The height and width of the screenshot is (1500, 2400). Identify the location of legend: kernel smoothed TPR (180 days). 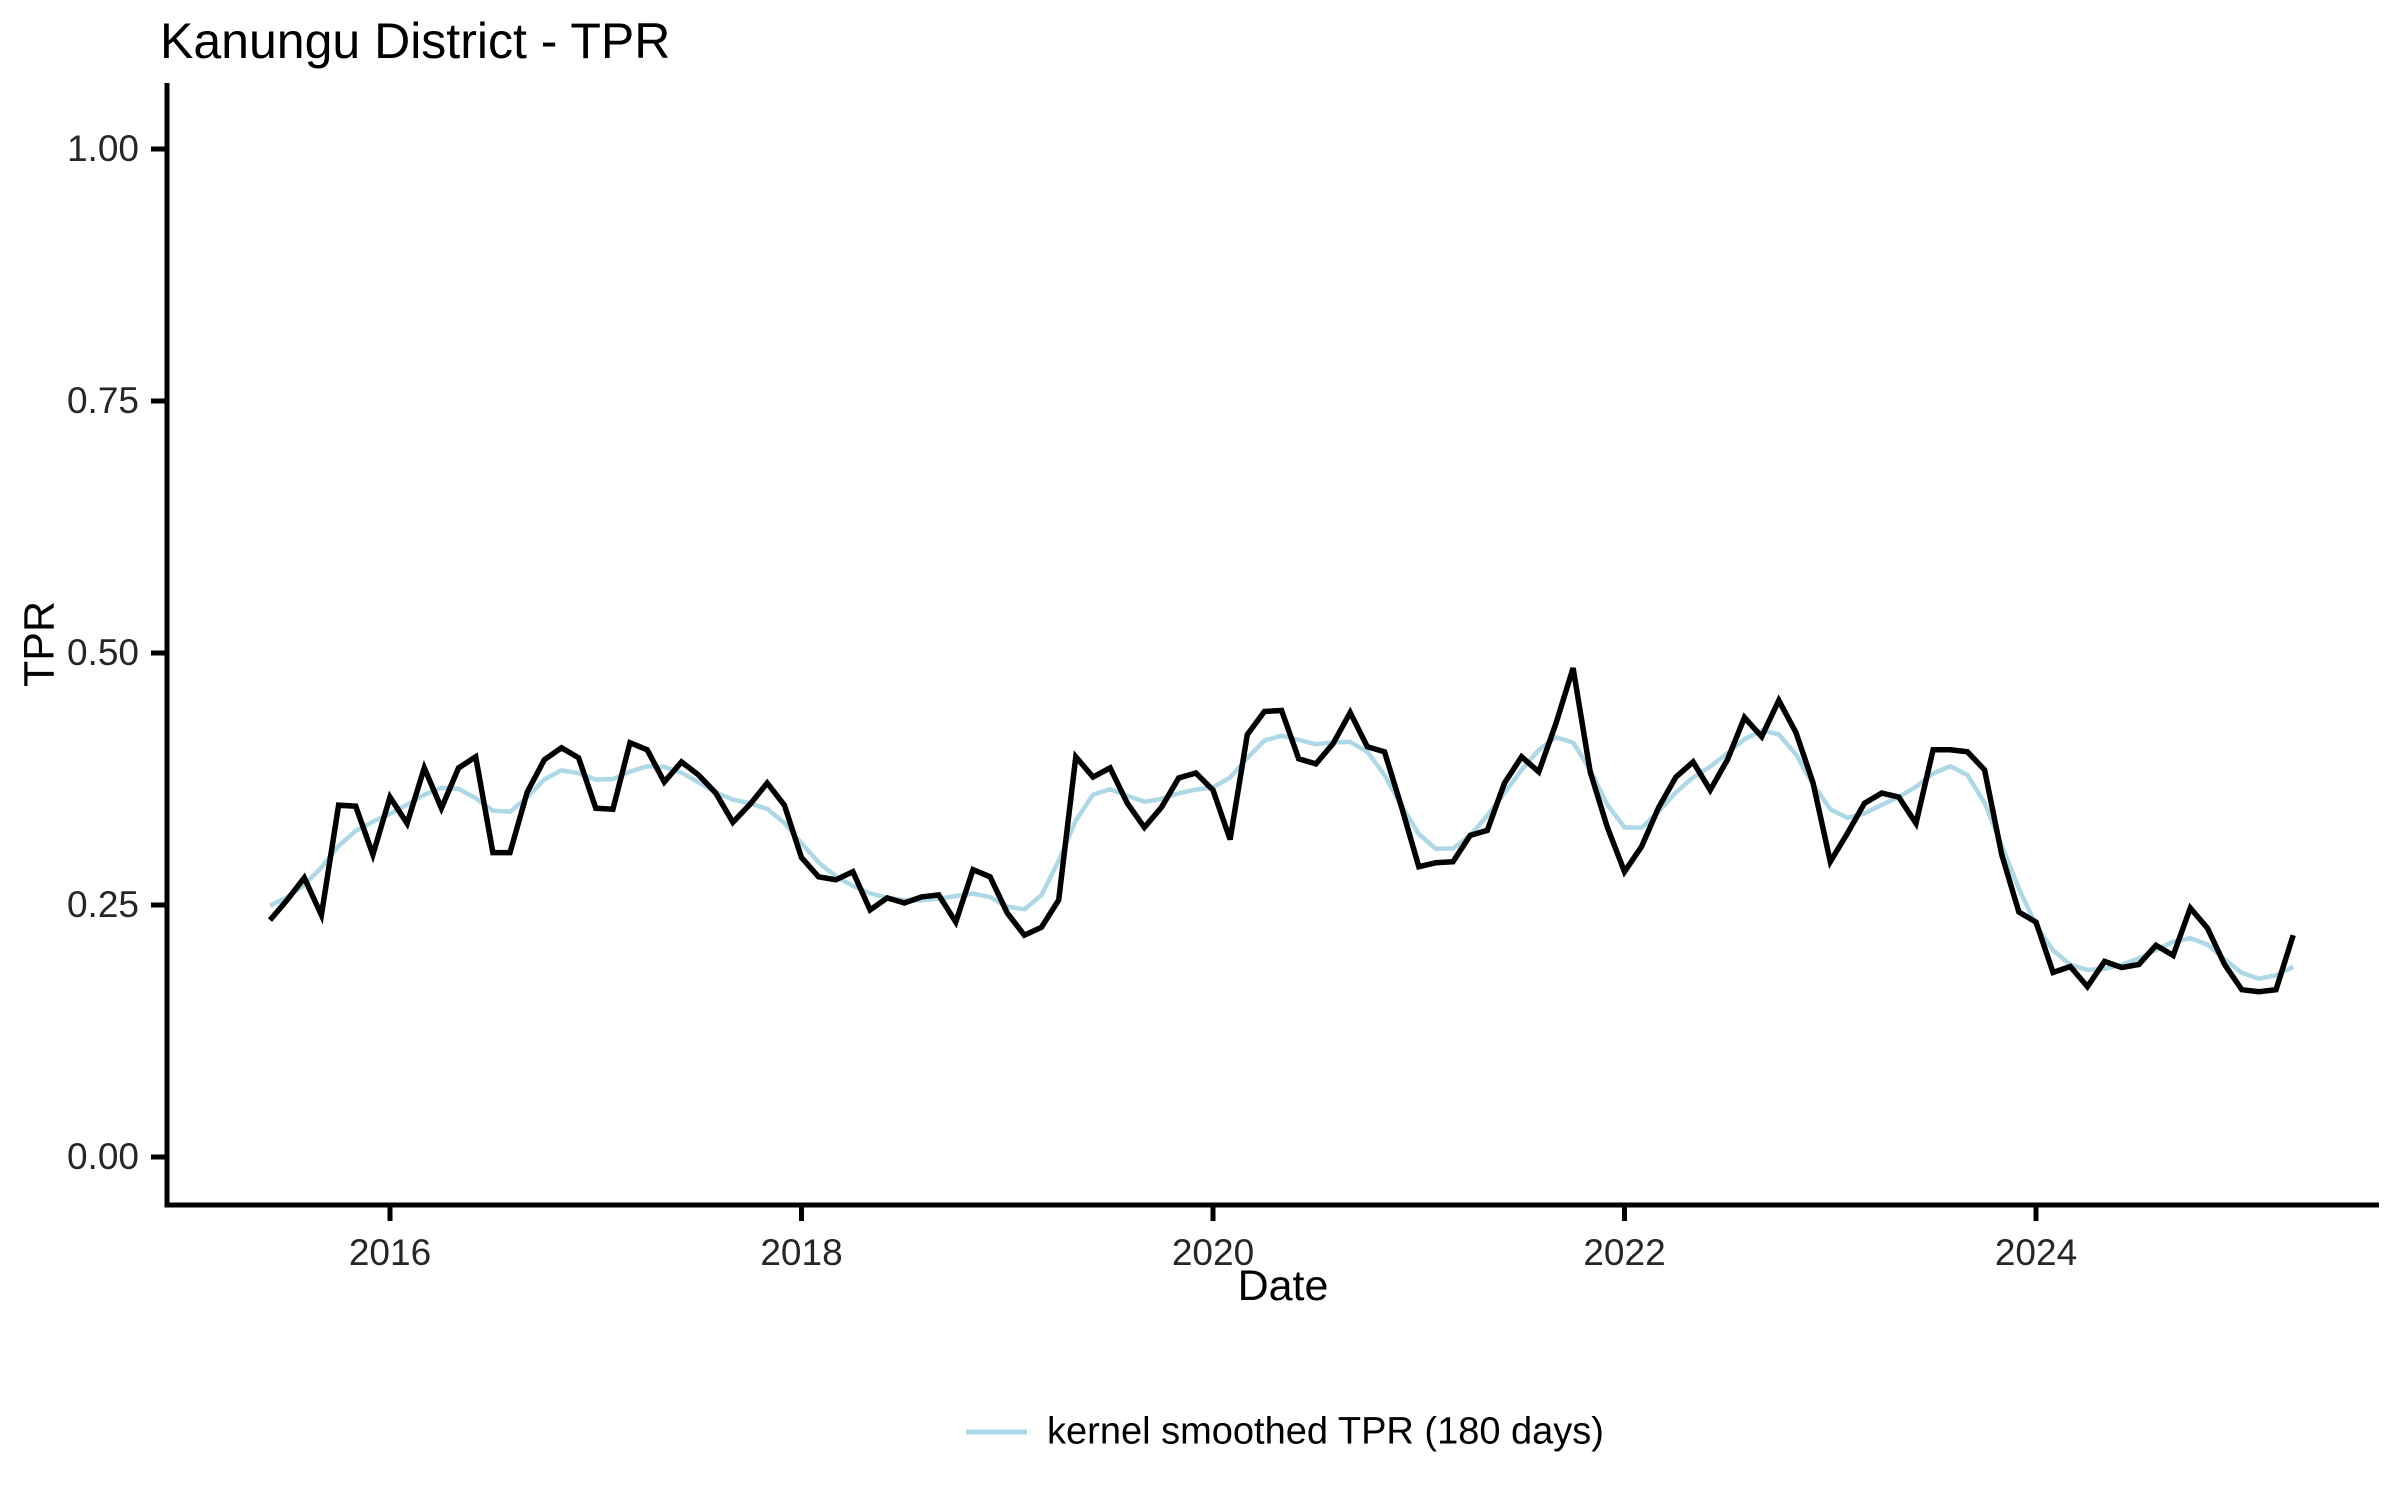
(1285, 1432).